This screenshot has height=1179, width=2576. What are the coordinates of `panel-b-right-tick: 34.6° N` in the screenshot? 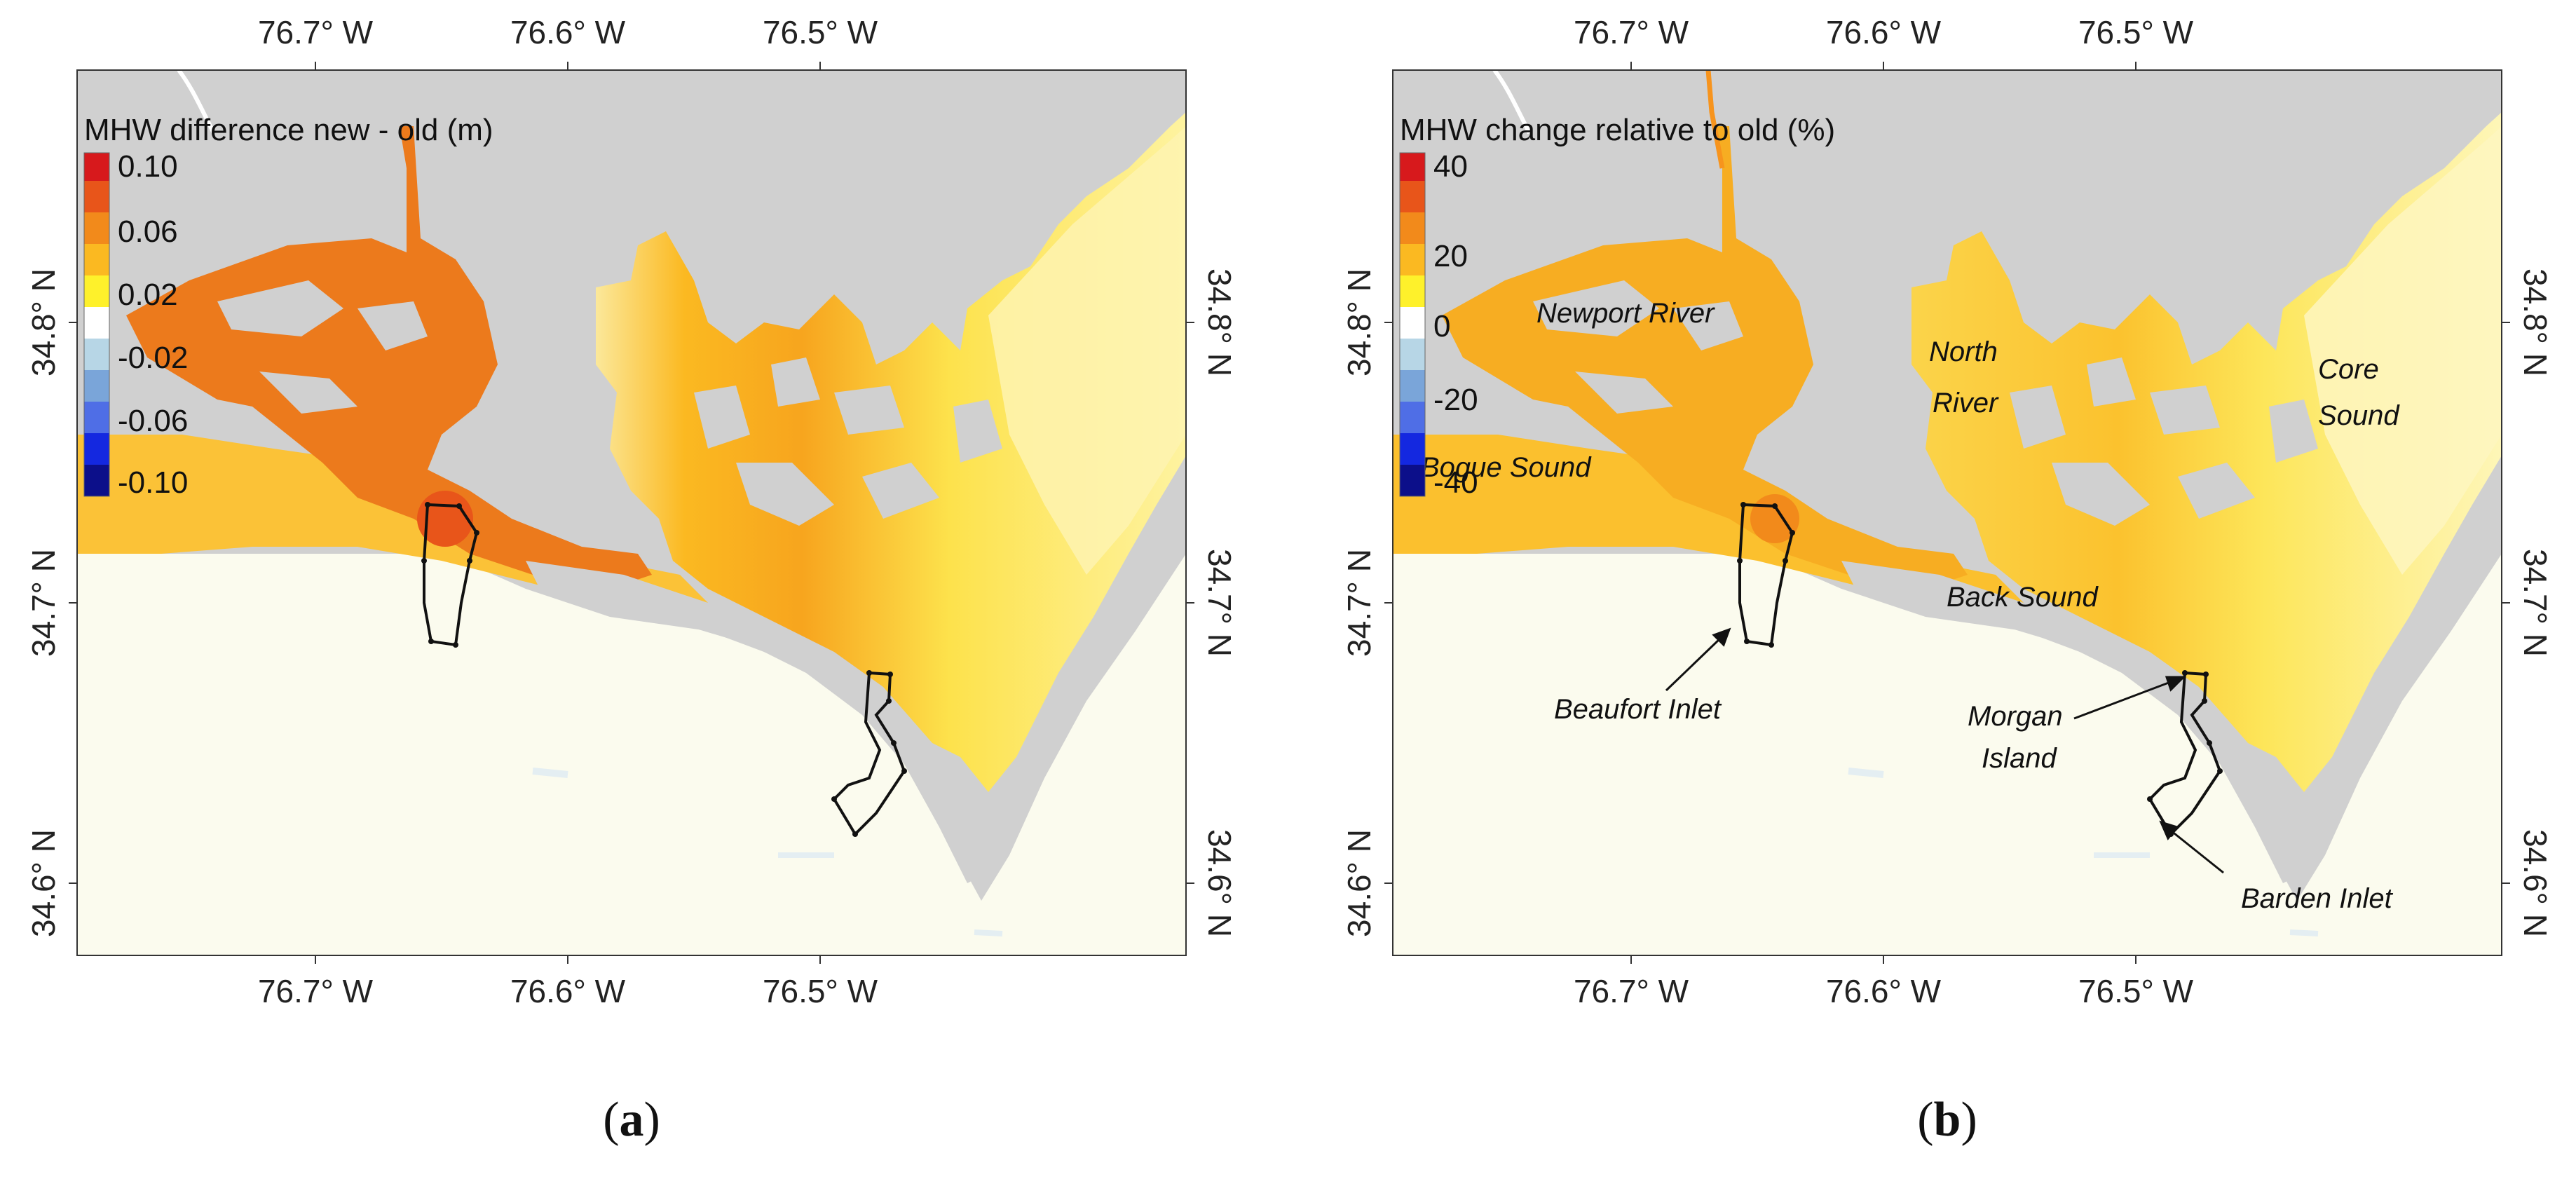 It's located at (2535, 883).